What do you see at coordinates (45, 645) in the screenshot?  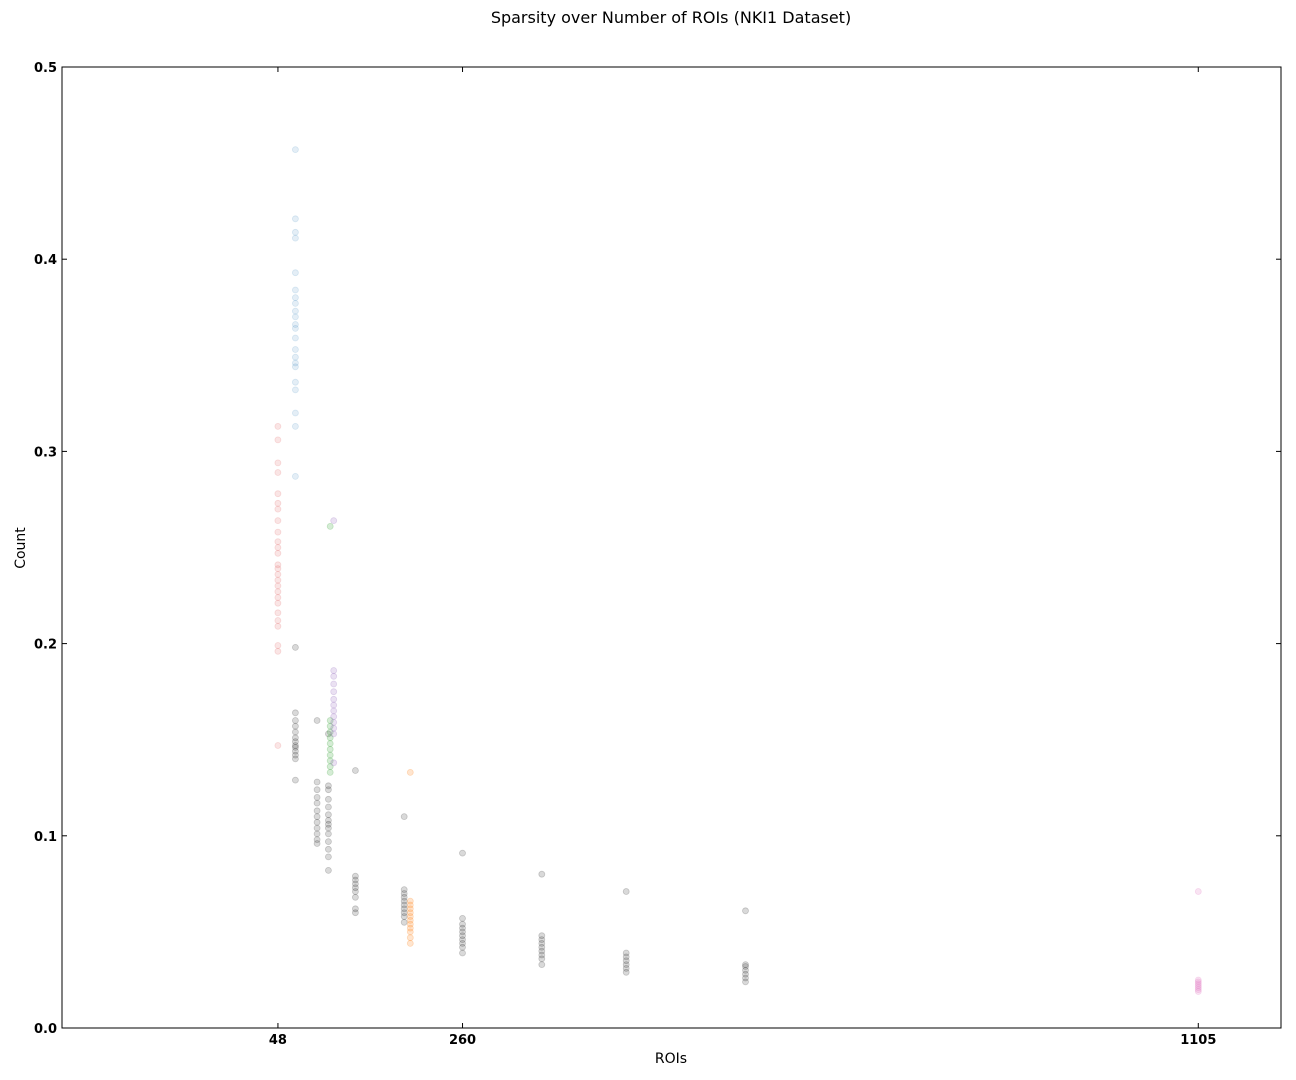 I see `y-tick-label: 0.2` at bounding box center [45, 645].